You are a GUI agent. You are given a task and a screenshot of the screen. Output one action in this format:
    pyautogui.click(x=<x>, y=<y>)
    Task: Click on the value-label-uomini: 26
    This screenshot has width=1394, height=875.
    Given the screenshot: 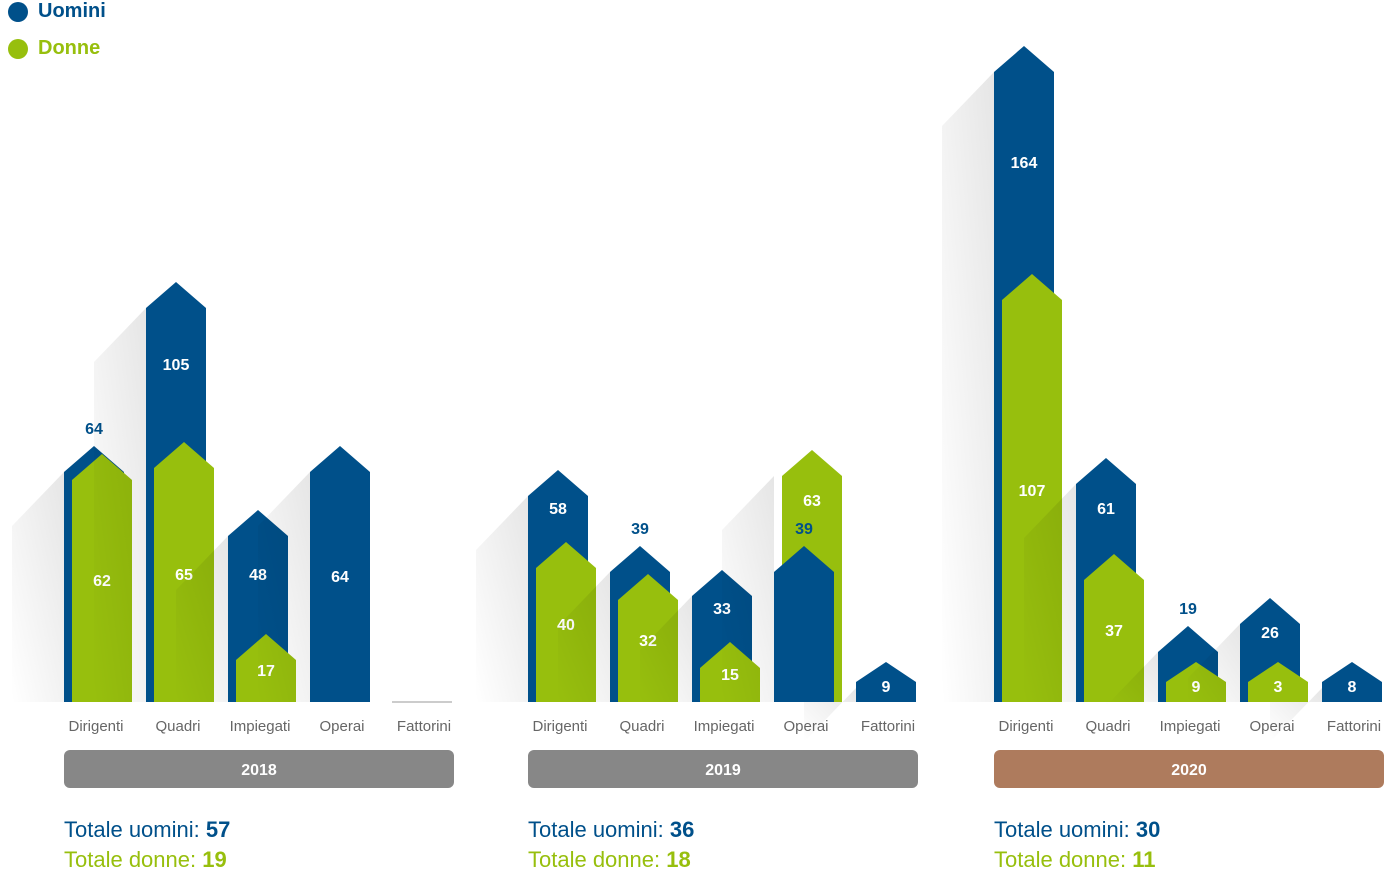 What is the action you would take?
    pyautogui.click(x=1270, y=633)
    